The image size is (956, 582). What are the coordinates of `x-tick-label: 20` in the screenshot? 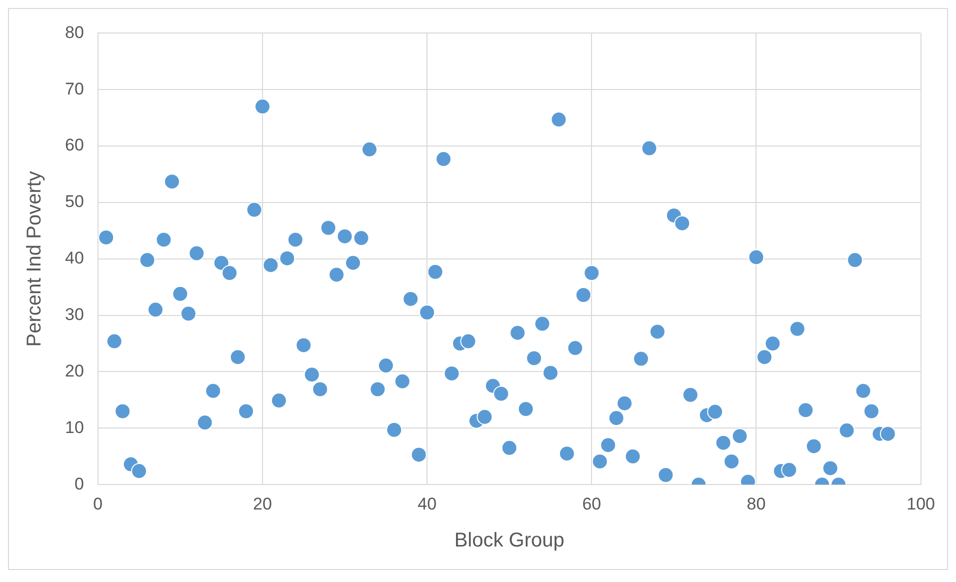 It's located at (262, 504).